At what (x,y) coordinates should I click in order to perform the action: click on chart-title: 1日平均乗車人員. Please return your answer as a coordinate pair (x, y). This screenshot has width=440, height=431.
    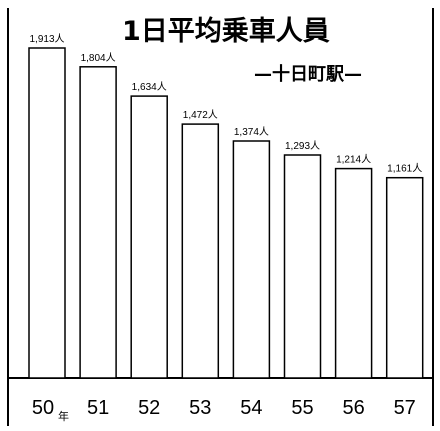
    Looking at the image, I should click on (226, 31).